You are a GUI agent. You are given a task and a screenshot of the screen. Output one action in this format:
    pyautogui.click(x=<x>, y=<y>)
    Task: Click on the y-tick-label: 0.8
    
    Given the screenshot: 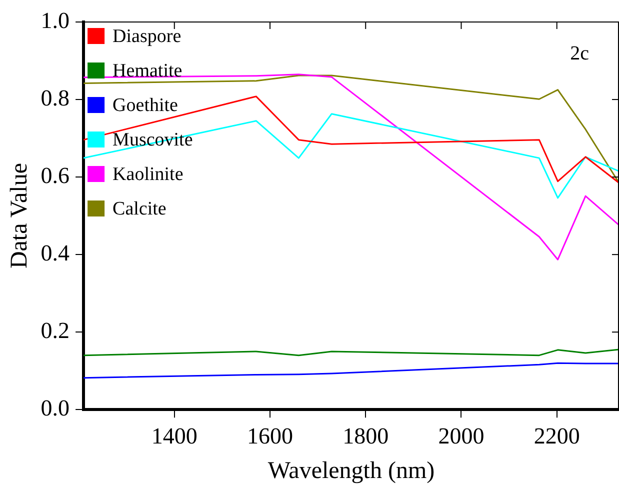 What is the action you would take?
    pyautogui.click(x=55, y=98)
    